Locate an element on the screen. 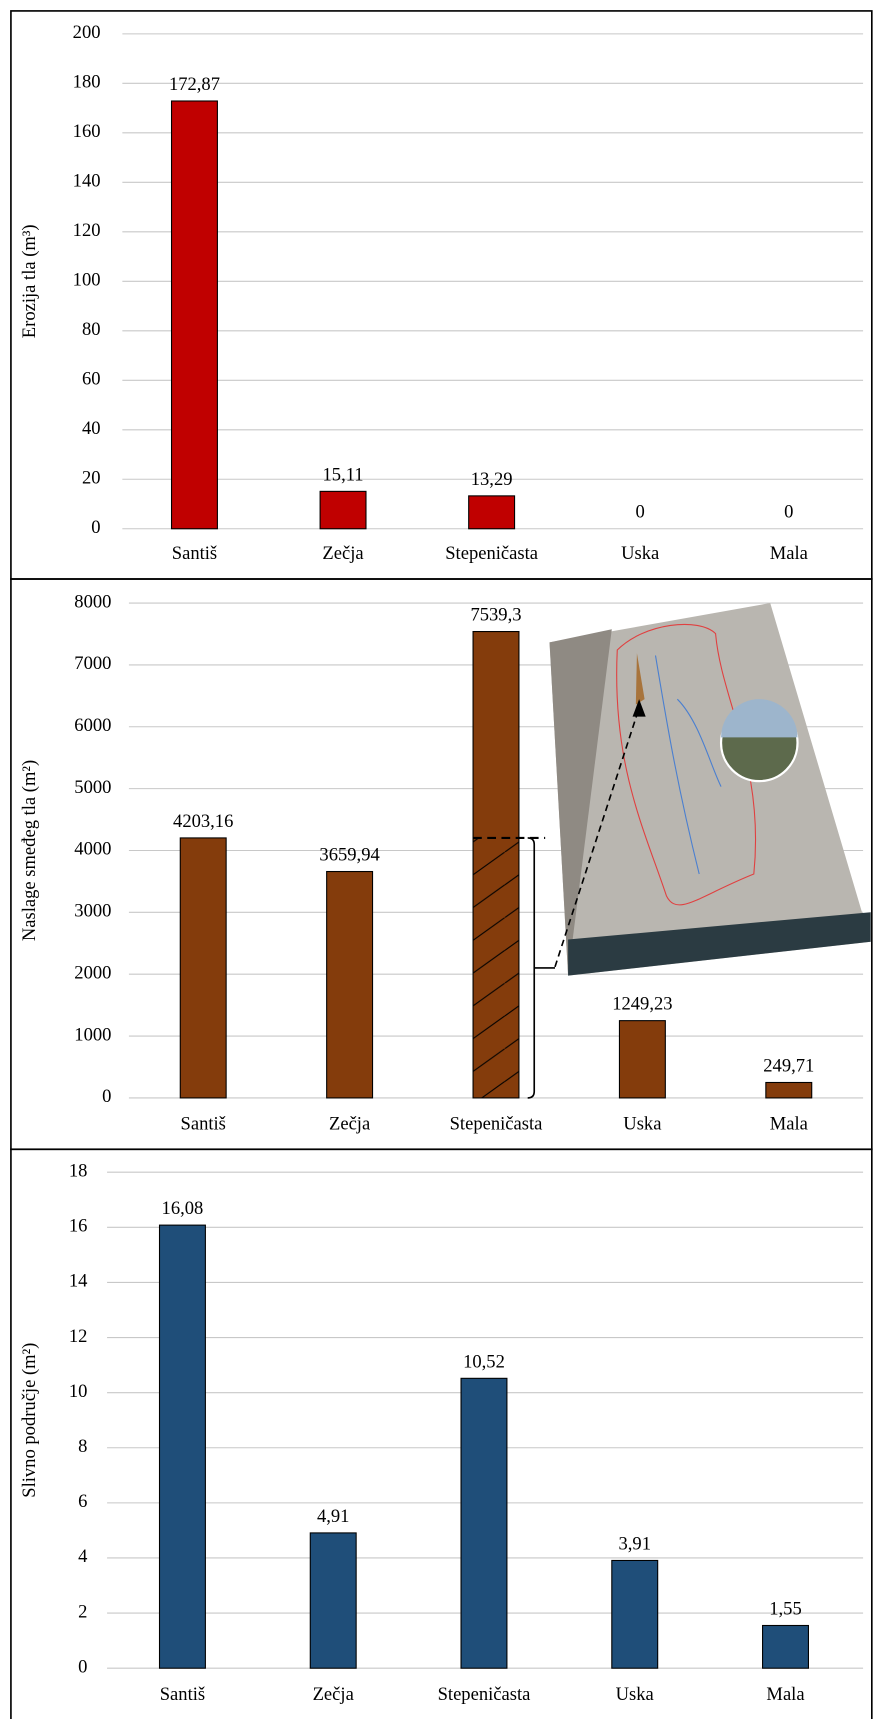 The width and height of the screenshot is (874, 1719). y-tick-label: 4 is located at coordinates (82, 1556).